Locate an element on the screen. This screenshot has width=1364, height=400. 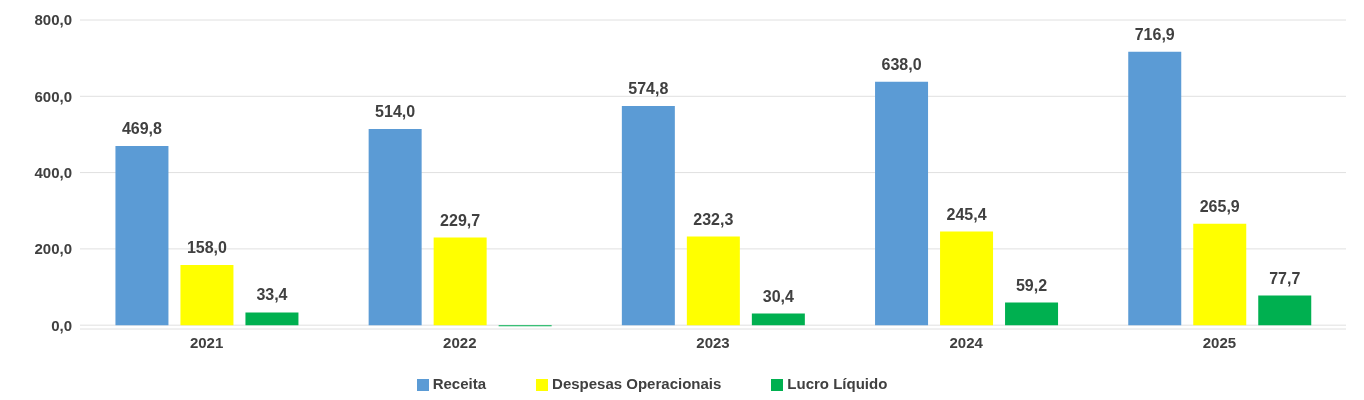
x-tick-label: 2023 is located at coordinates (713, 342).